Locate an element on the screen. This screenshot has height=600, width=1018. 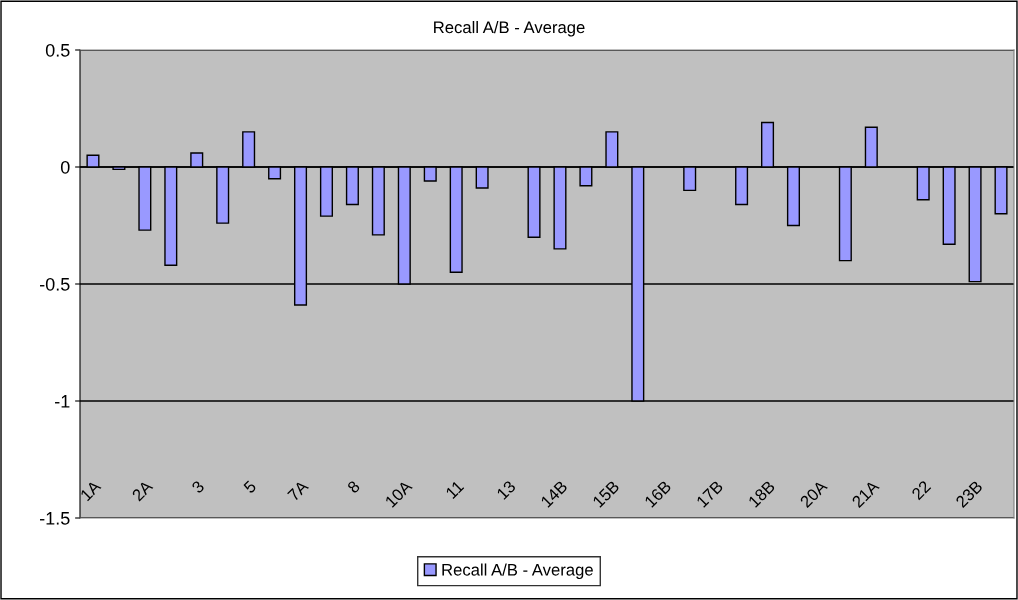
x-tick-label: 23B is located at coordinates (969, 494).